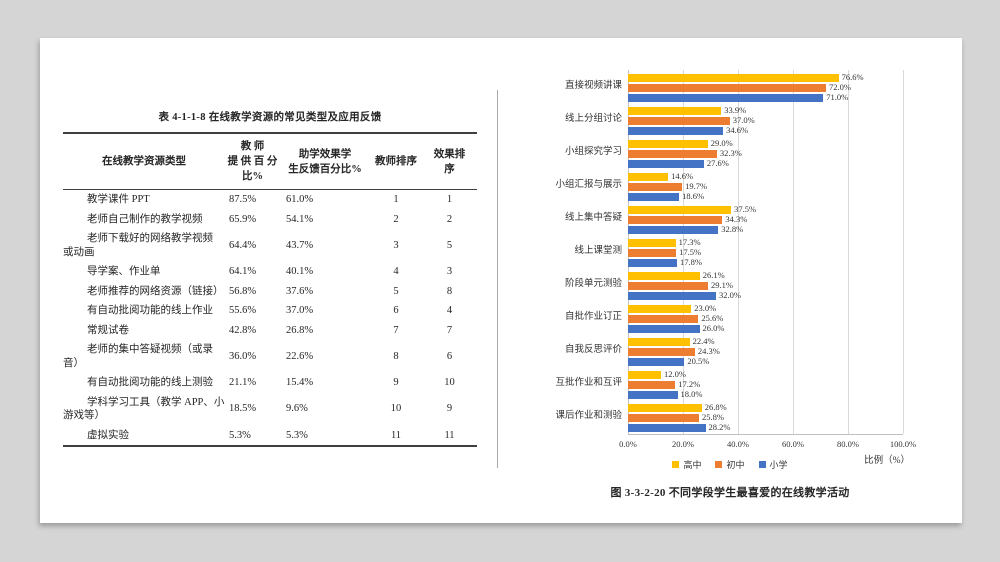 This screenshot has width=1000, height=562. What do you see at coordinates (765, 176) in the screenshot?
I see `bar-row: 14.6%` at bounding box center [765, 176].